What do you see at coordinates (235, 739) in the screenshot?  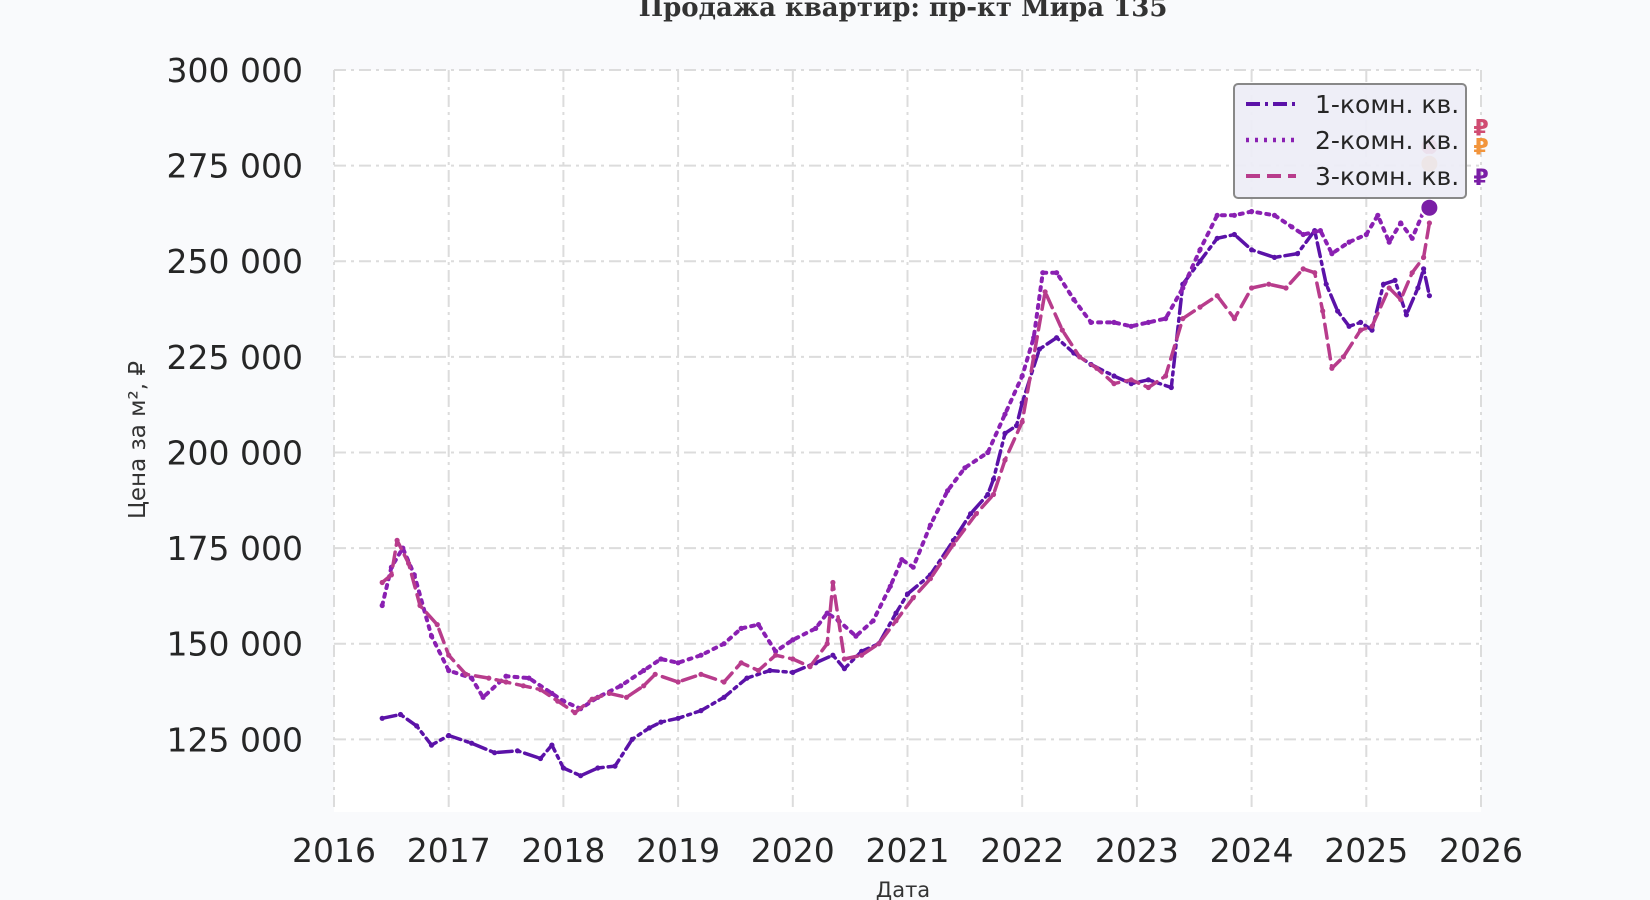 I see `y-tick-label: 125 000` at bounding box center [235, 739].